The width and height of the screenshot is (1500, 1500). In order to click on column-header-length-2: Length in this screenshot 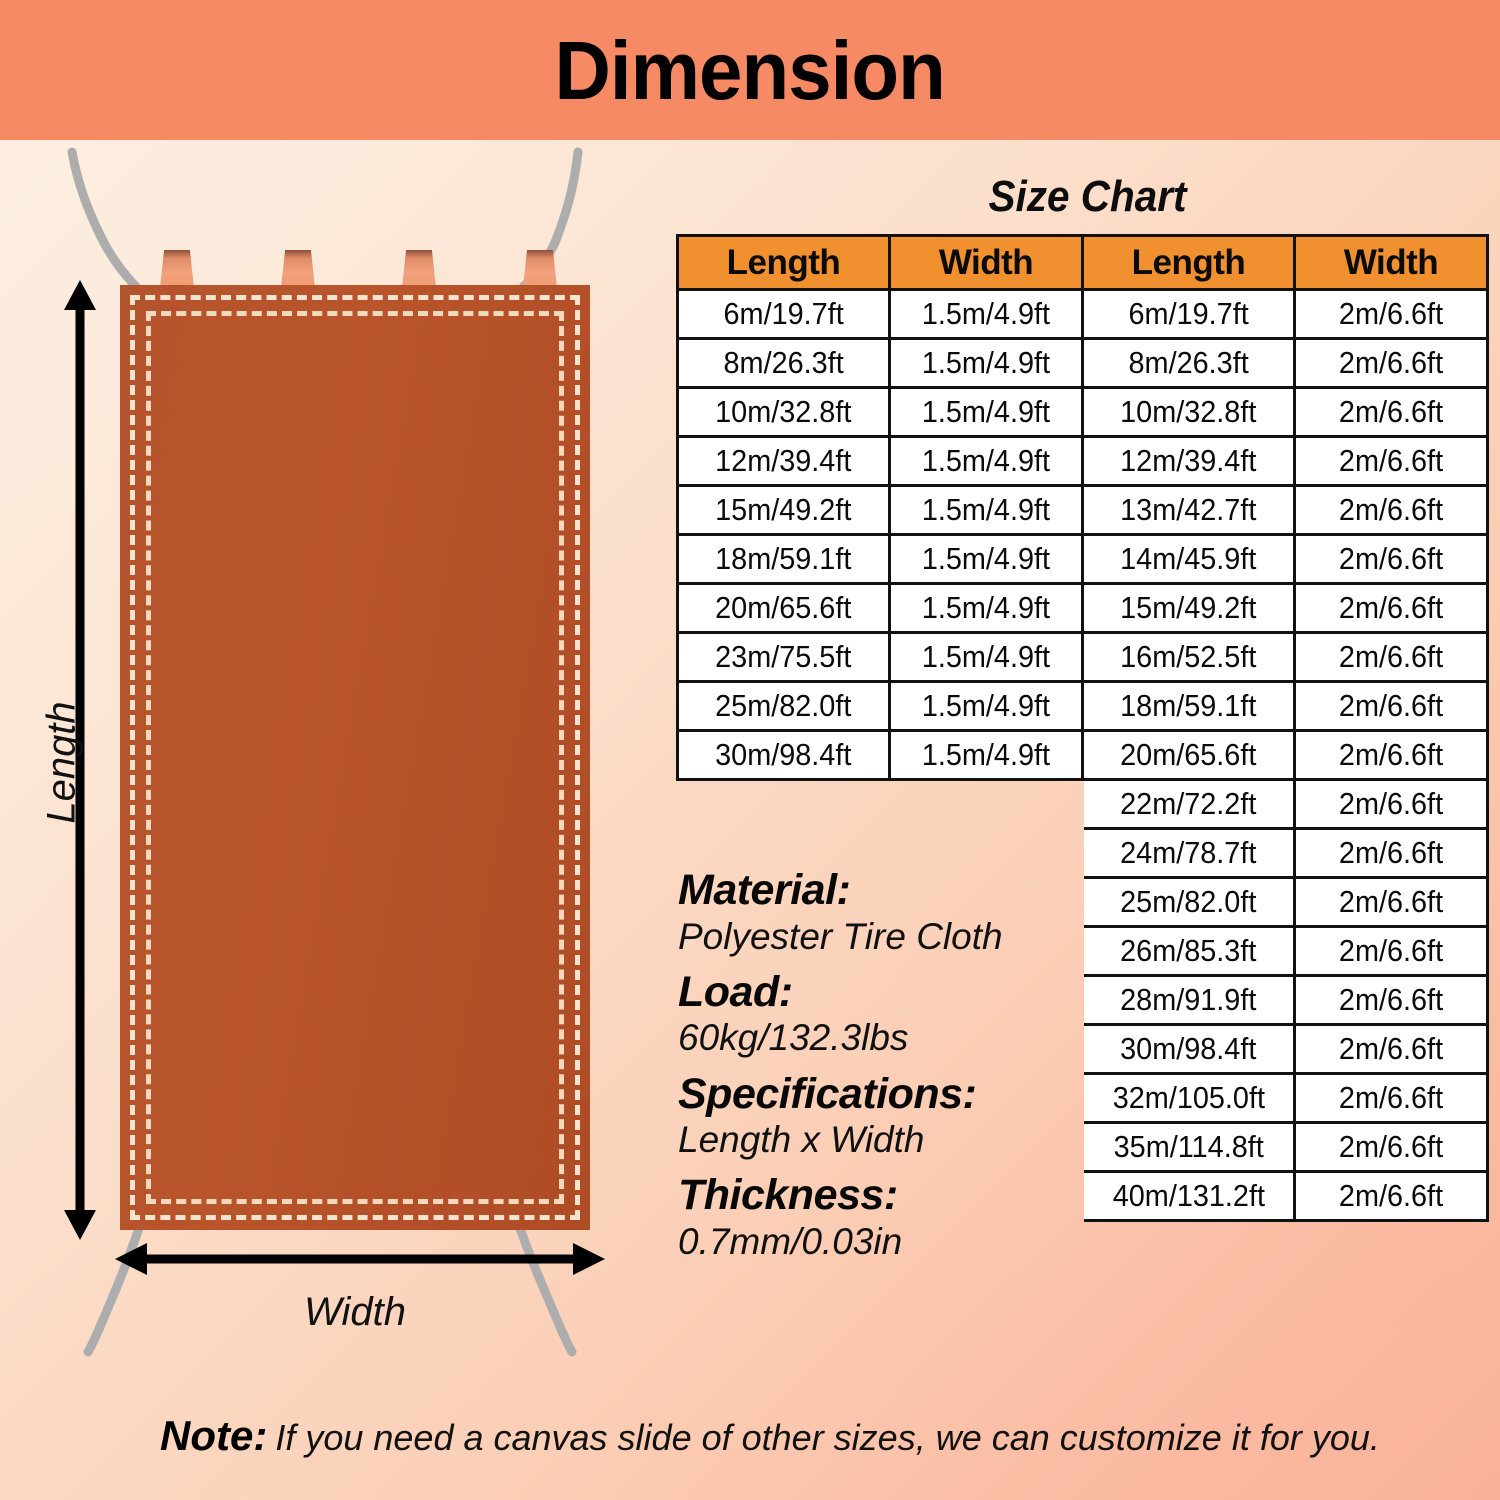, I will do `click(1188, 262)`.